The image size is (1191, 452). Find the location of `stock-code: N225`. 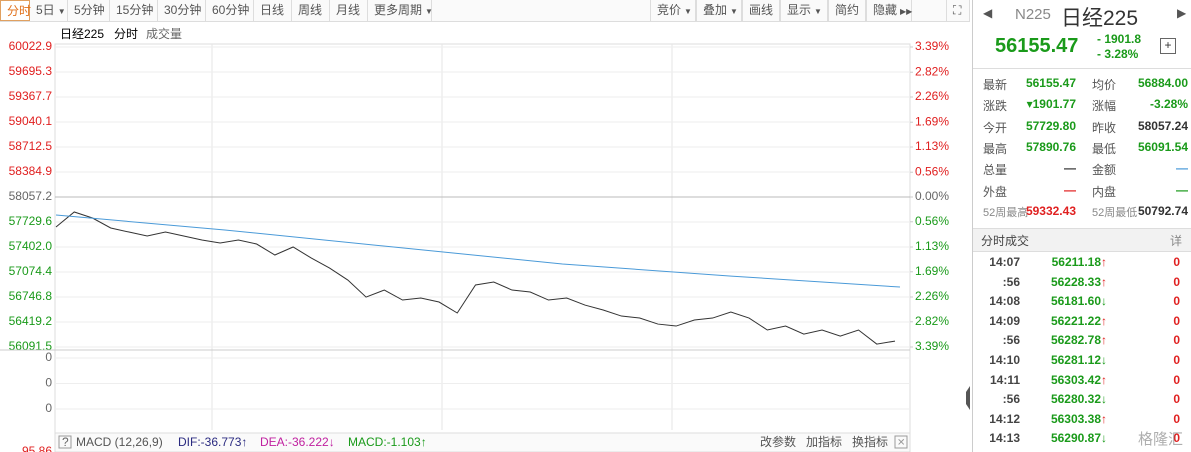

stock-code: N225 is located at coordinates (1033, 14).